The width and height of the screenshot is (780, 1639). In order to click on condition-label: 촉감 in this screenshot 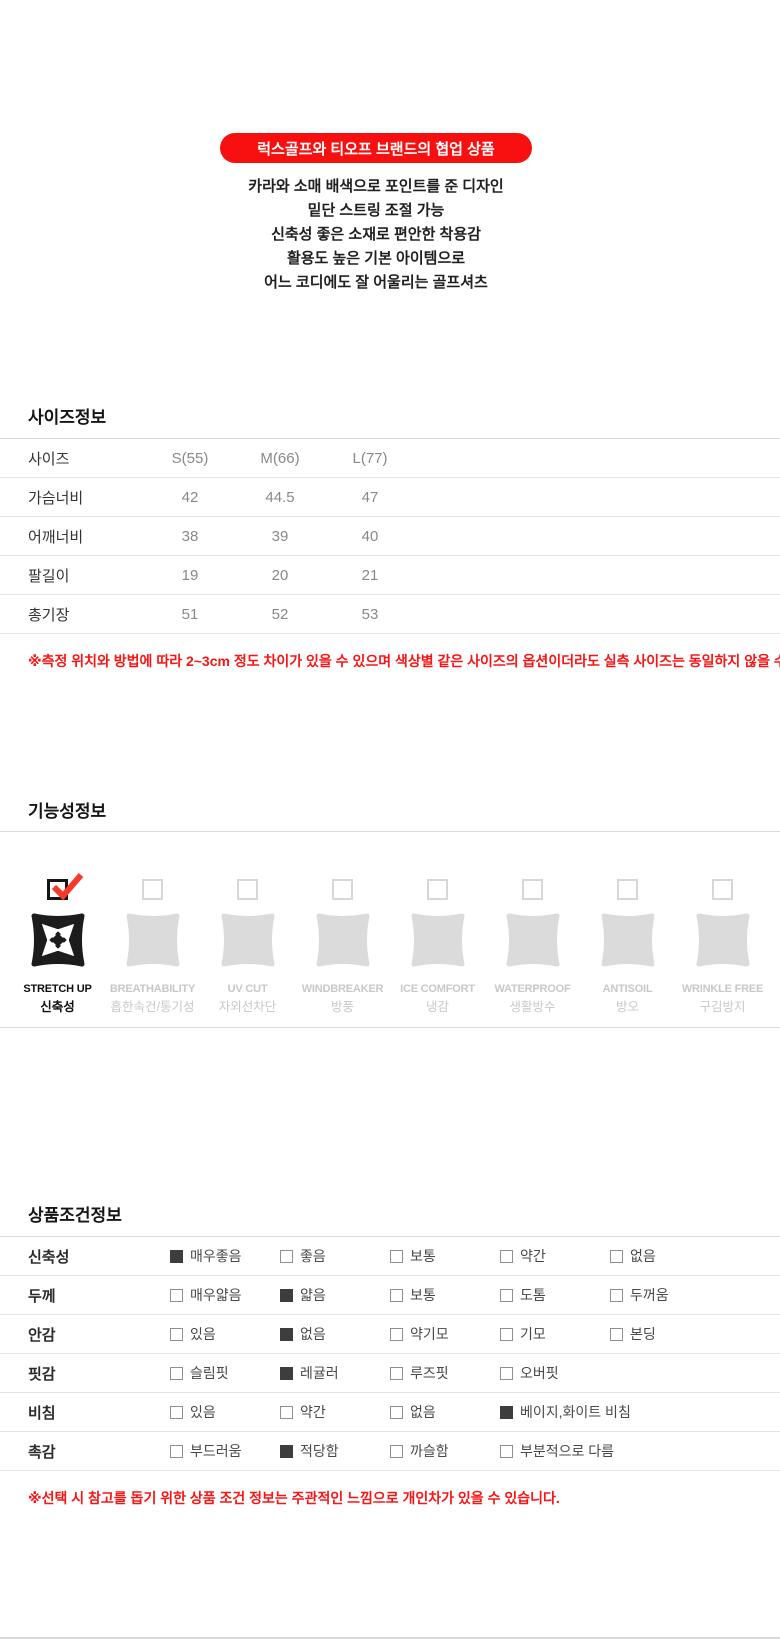, I will do `click(42, 1452)`.